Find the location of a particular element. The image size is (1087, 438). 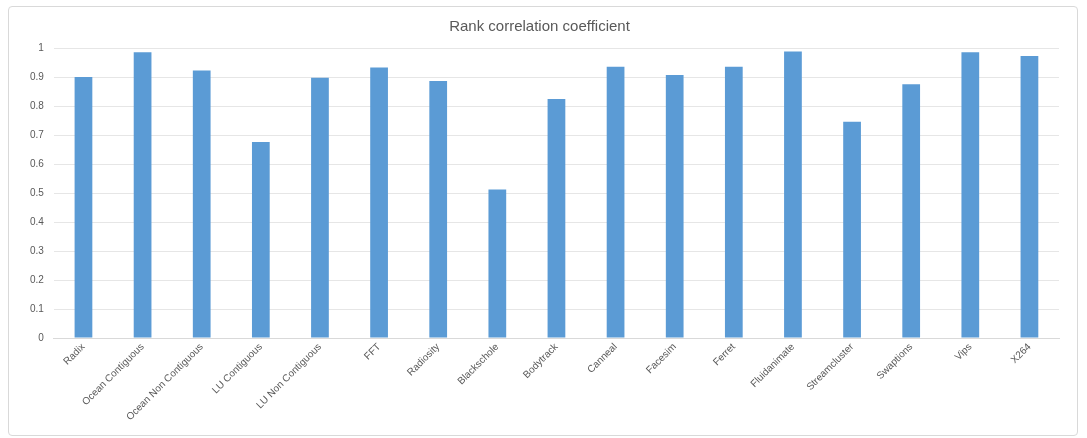

y-tick-label: 0.1 is located at coordinates (37, 308).